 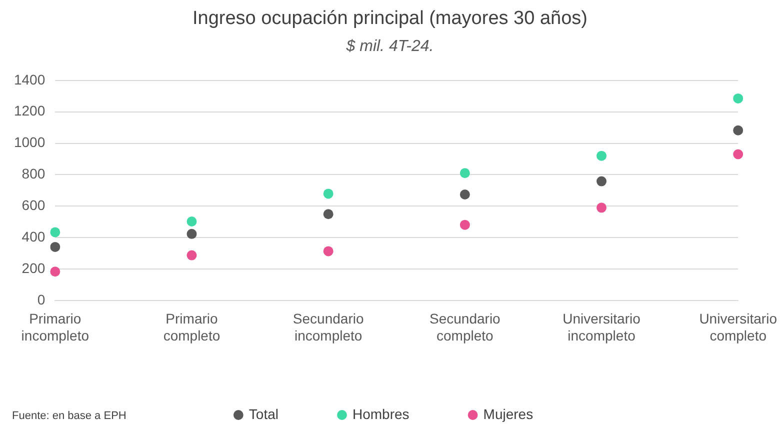 I want to click on source-note: Fuente: en base a EPH, so click(x=69, y=416).